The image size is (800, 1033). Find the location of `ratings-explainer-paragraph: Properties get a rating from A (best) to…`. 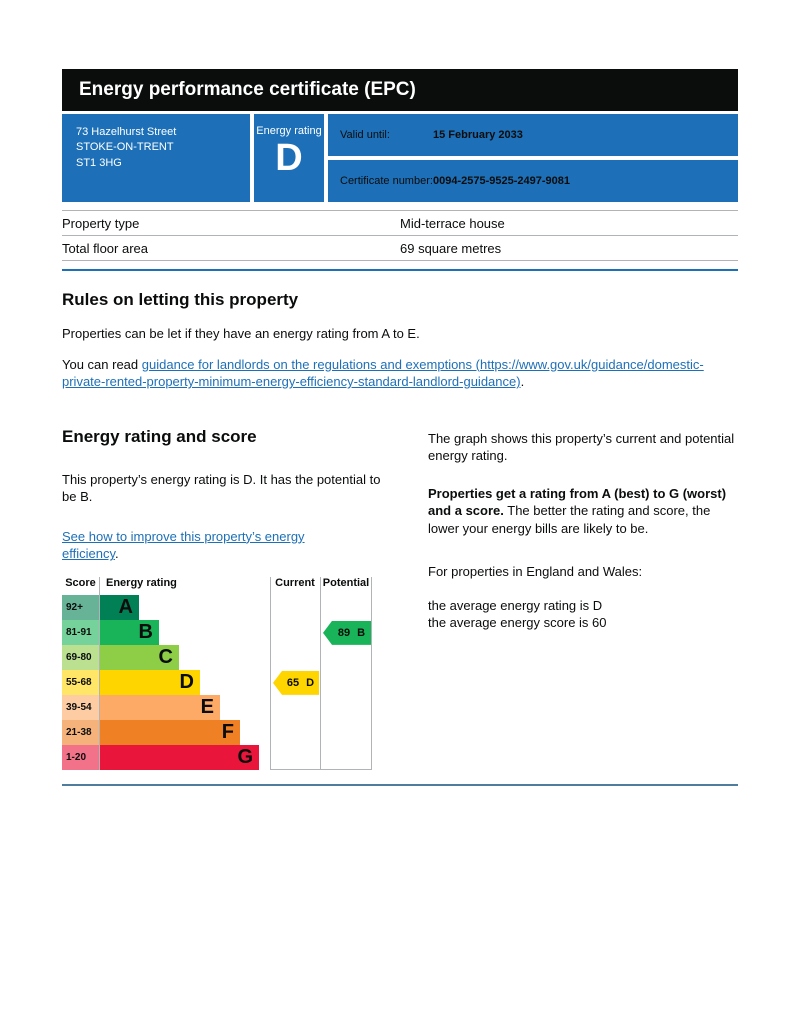

ratings-explainer-paragraph: Properties get a rating from A (best) to… is located at coordinates (583, 511).